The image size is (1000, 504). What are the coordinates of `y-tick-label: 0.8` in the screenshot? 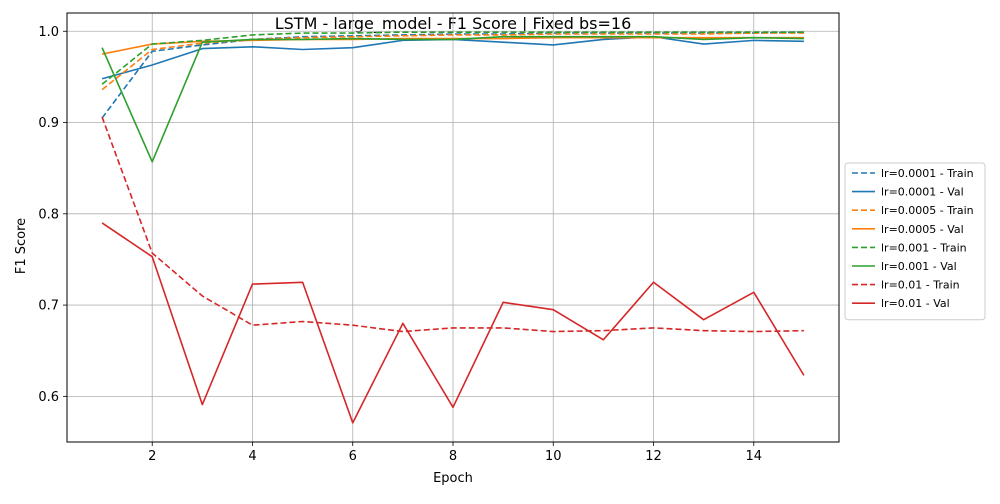 It's located at (48, 214).